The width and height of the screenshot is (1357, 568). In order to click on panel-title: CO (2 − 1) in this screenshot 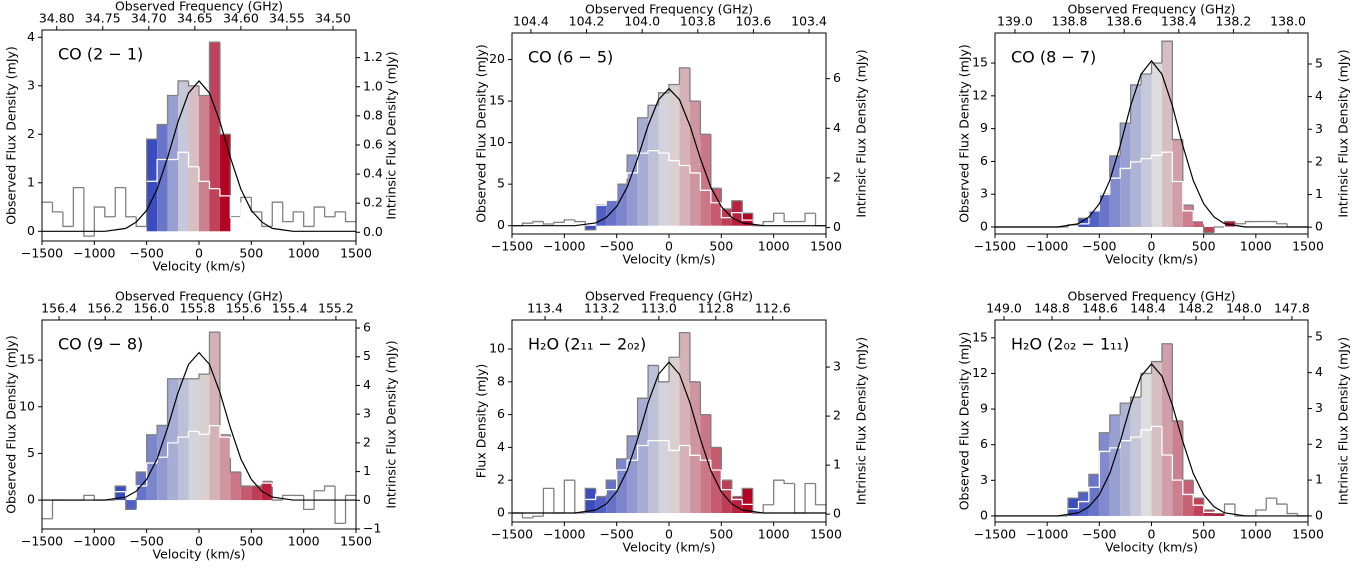, I will do `click(100, 54)`.